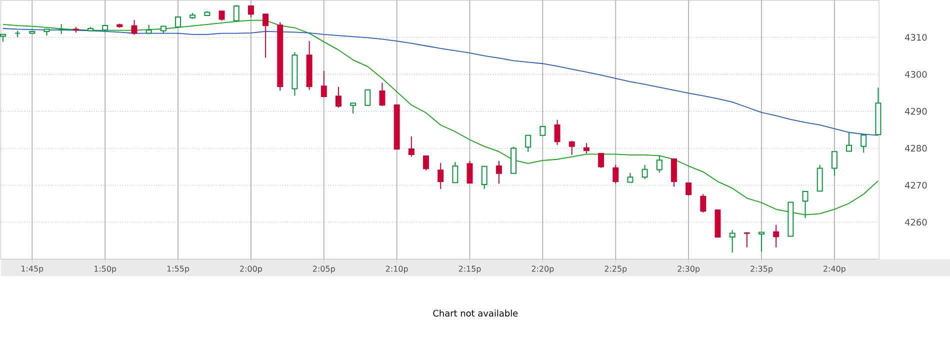  Describe the element at coordinates (475, 313) in the screenshot. I see `text: Chart not available` at that location.